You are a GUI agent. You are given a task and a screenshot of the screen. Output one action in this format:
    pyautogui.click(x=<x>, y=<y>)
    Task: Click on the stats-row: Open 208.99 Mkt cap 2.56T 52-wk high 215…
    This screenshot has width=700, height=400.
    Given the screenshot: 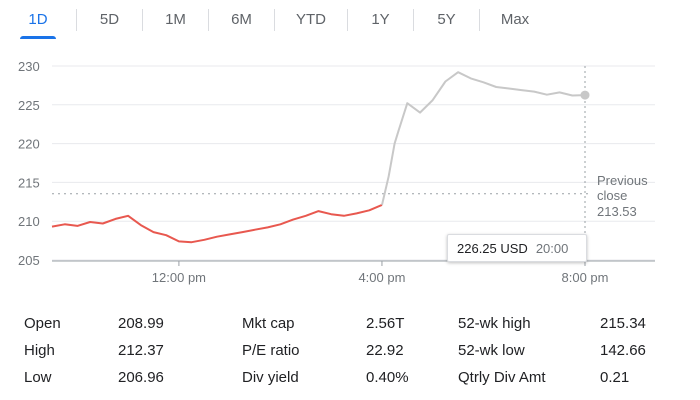 What is the action you would take?
    pyautogui.click(x=354, y=323)
    